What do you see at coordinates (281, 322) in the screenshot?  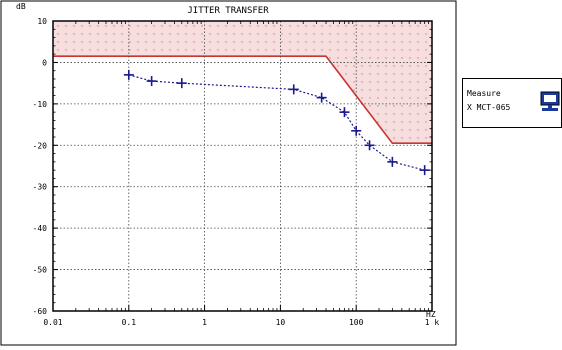 I see `x-tick-label: 10` at bounding box center [281, 322].